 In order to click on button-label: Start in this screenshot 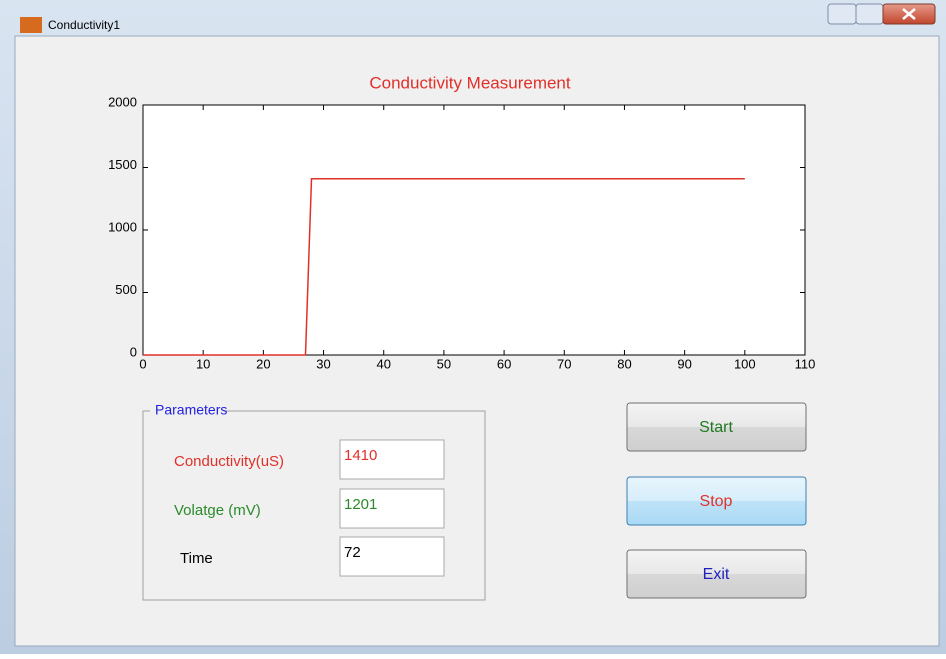, I will do `click(716, 427)`.